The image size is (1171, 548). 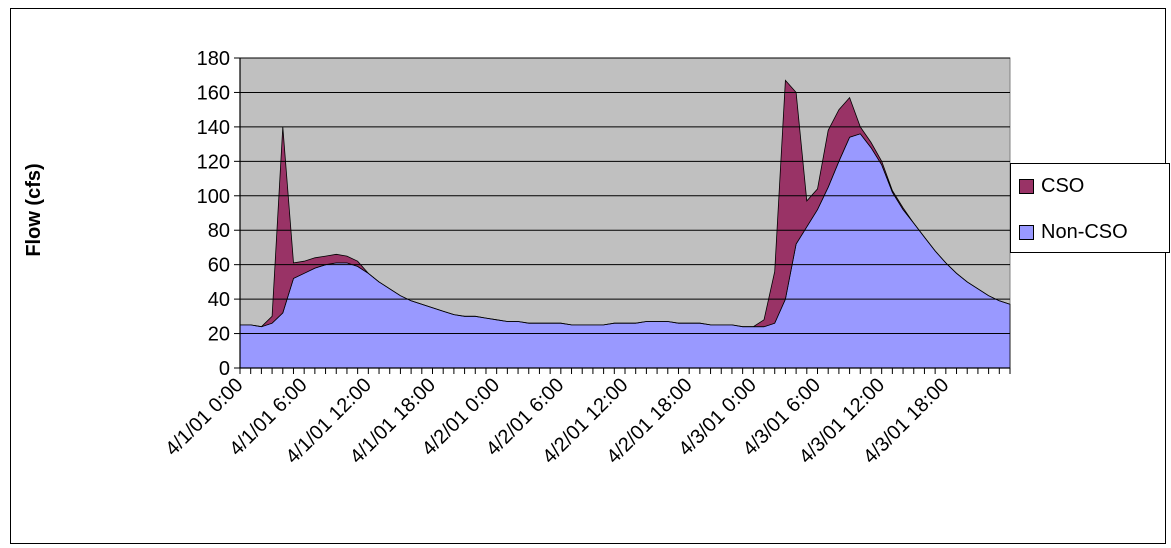 What do you see at coordinates (1026, 186) in the screenshot?
I see `legend-swatch-cso` at bounding box center [1026, 186].